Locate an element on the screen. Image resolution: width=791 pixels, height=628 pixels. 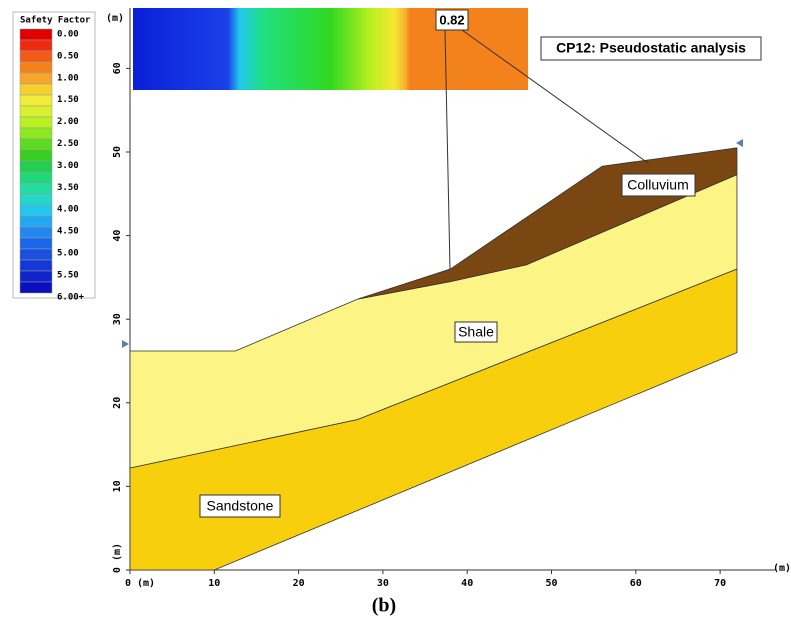
fs-box is located at coordinates (452, 20).